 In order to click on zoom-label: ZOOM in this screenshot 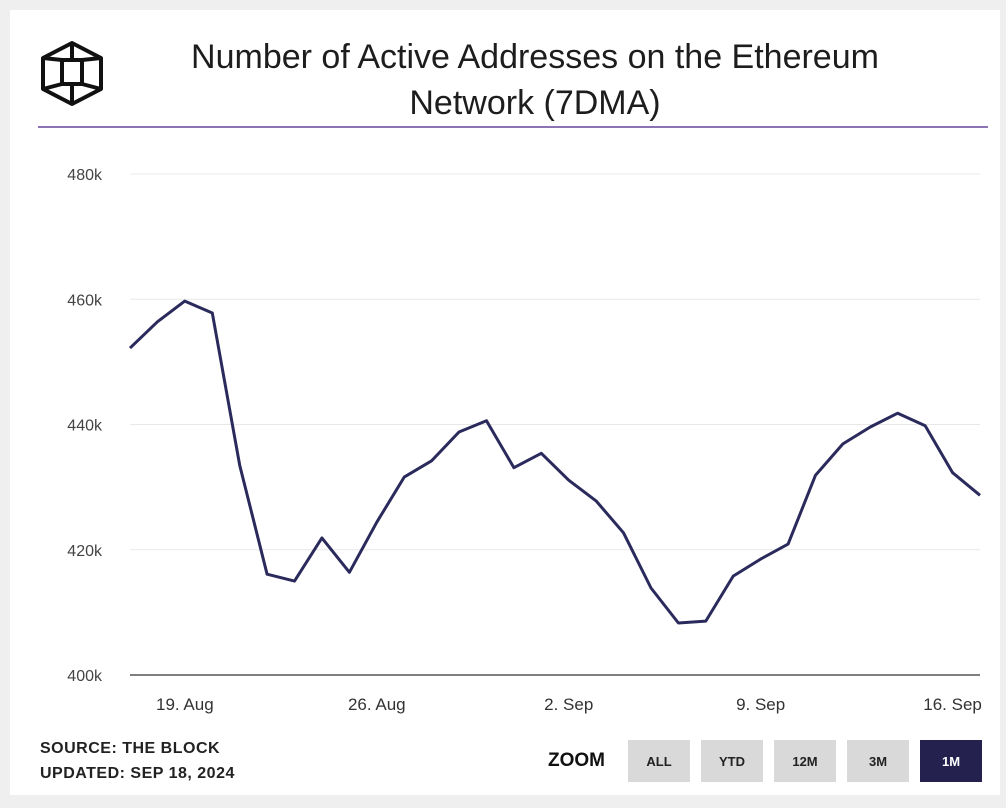, I will do `click(576, 760)`.